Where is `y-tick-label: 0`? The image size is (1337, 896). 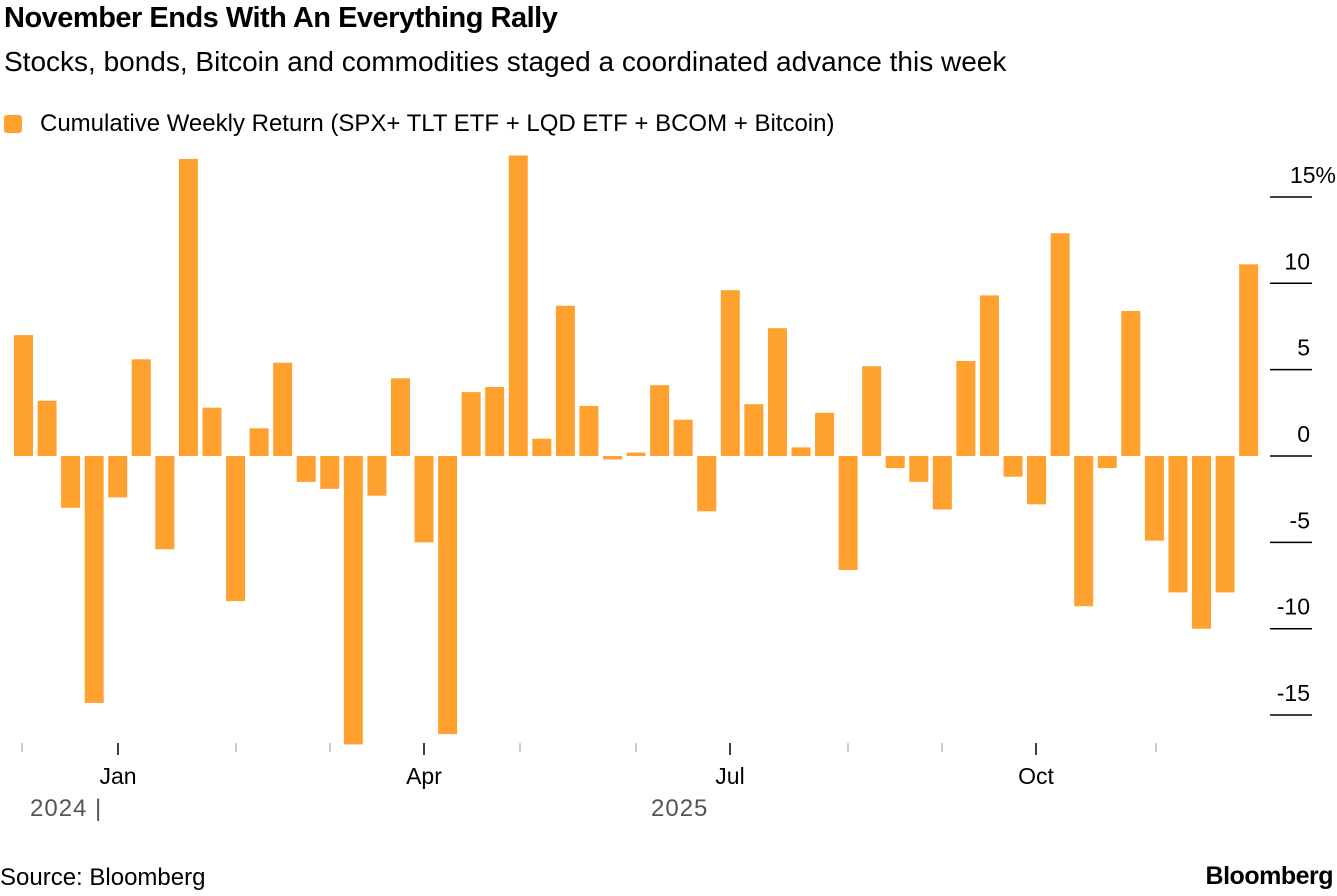 y-tick-label: 0 is located at coordinates (1303, 434).